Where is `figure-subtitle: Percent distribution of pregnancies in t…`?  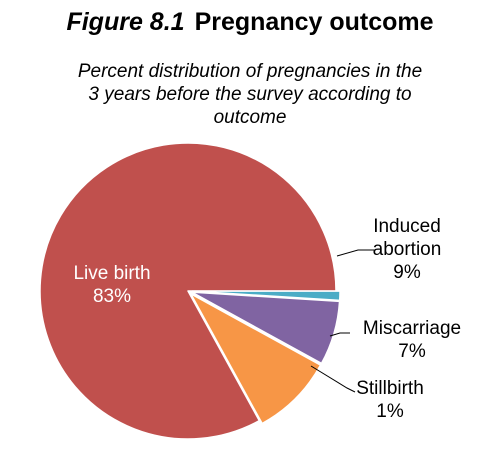
figure-subtitle: Percent distribution of pregnancies in t… is located at coordinates (250, 94).